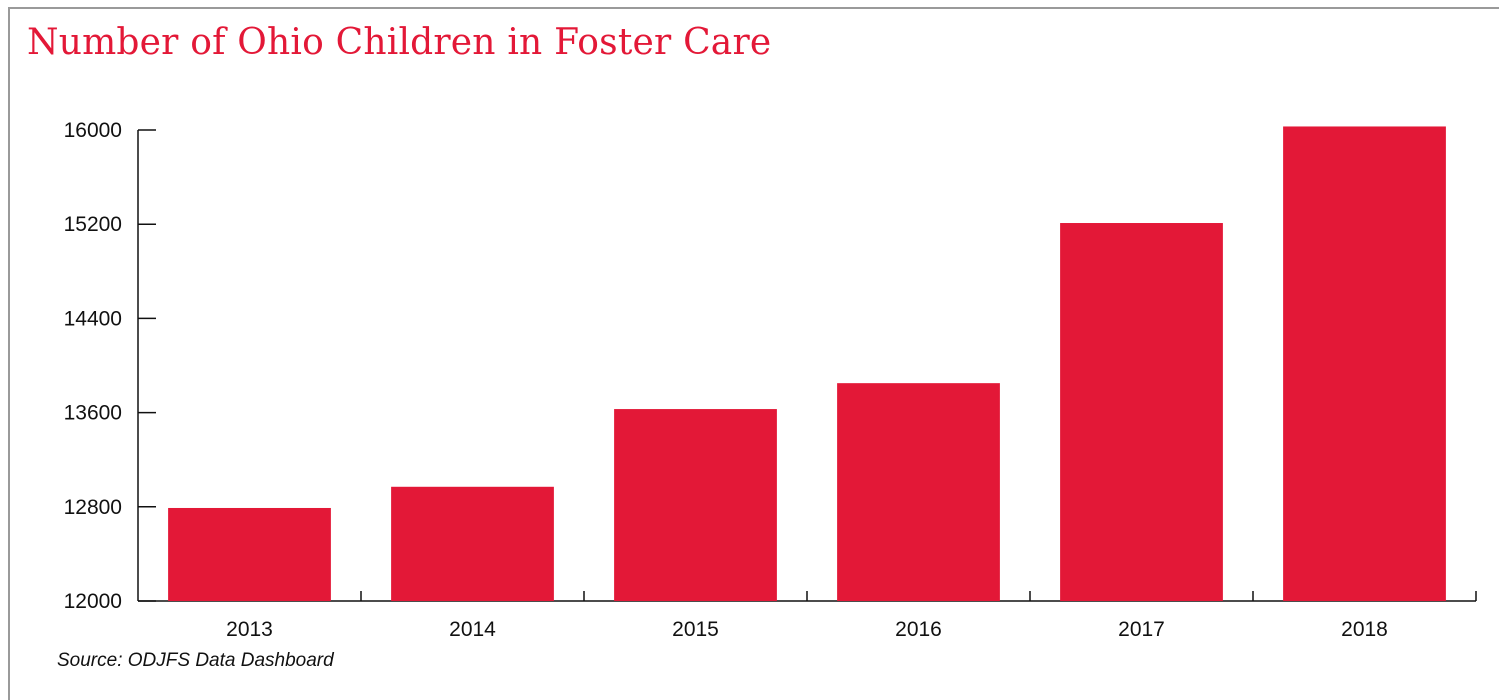  Describe the element at coordinates (249, 554) in the screenshot. I see `bar-2013` at that location.